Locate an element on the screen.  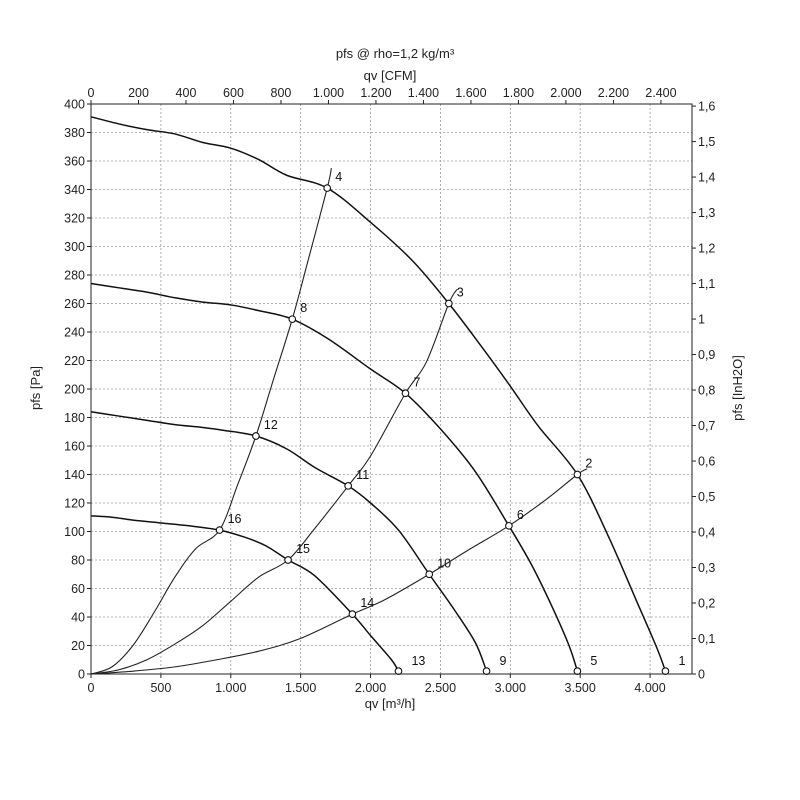
y-left-tick-label: 180 is located at coordinates (74, 418).